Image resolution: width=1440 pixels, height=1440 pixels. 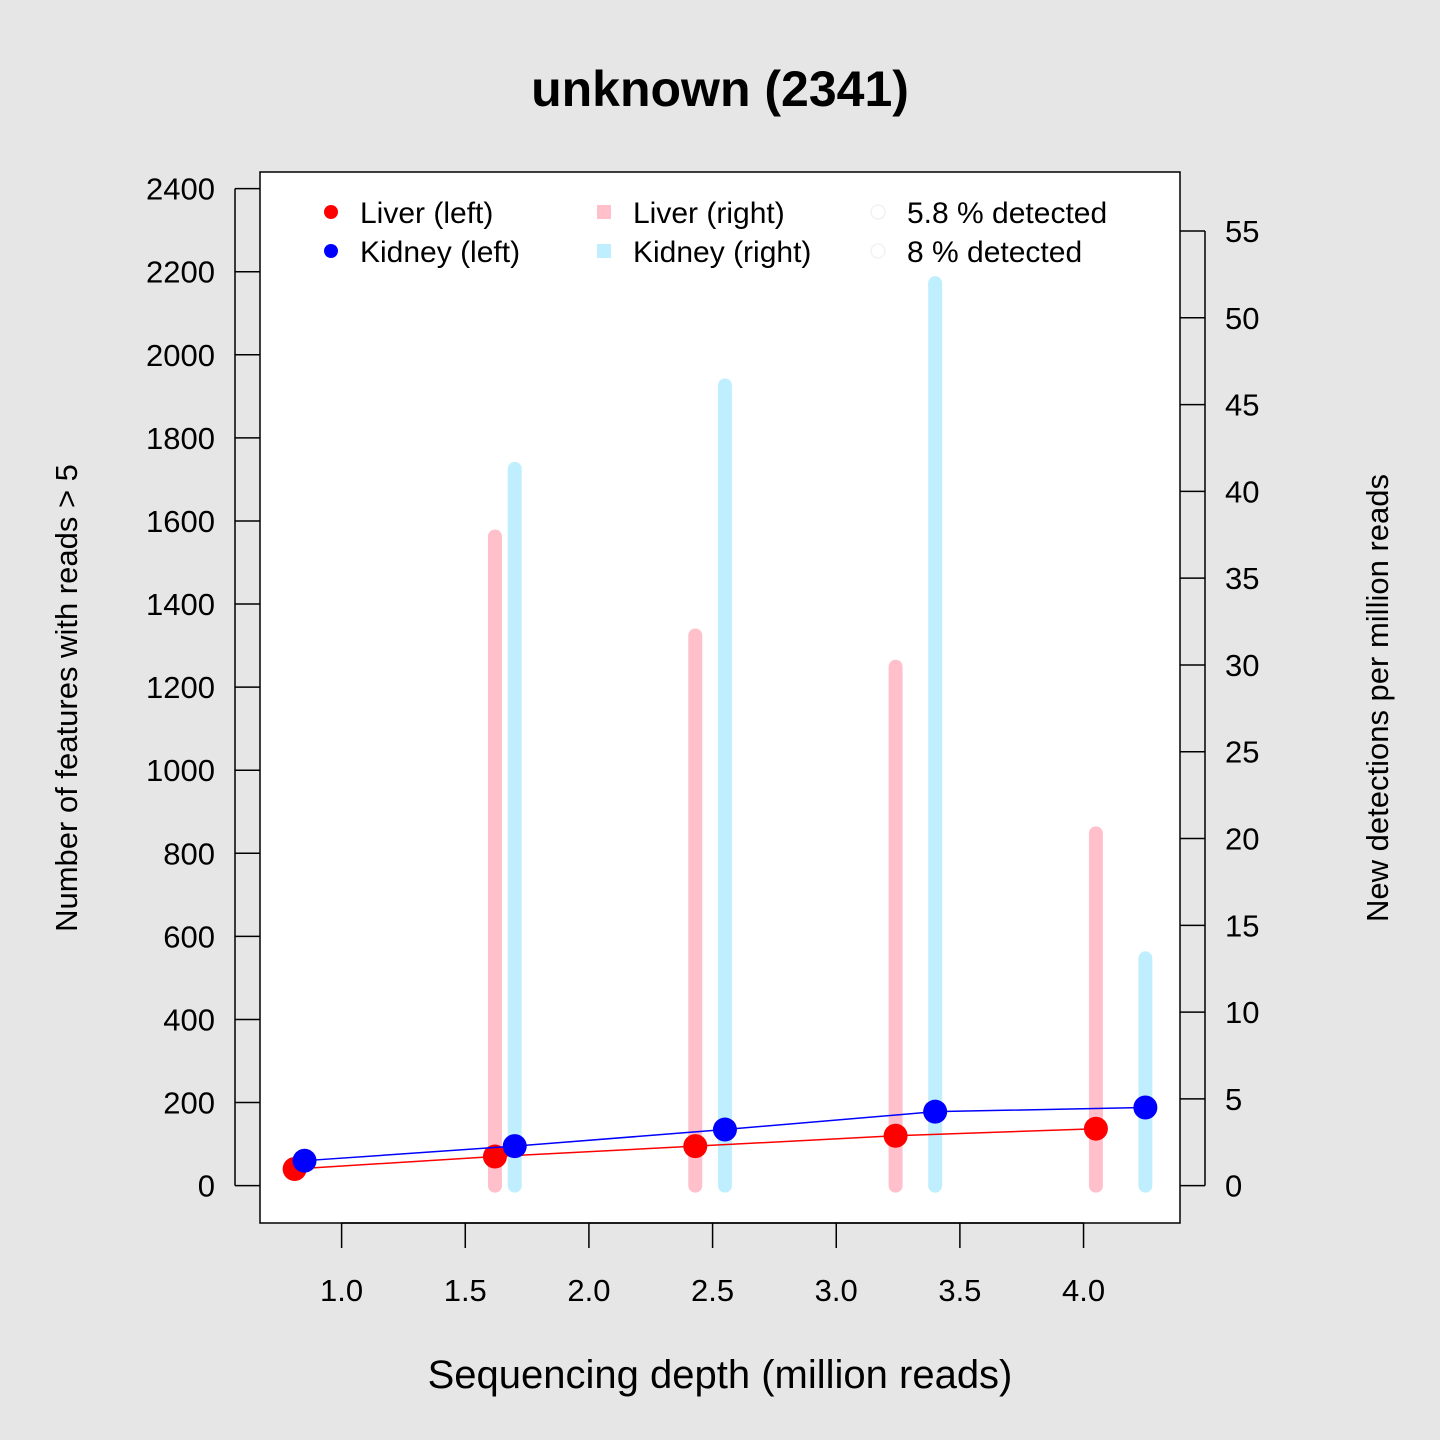 What do you see at coordinates (1242, 405) in the screenshot?
I see `y-right-tick-label: 45` at bounding box center [1242, 405].